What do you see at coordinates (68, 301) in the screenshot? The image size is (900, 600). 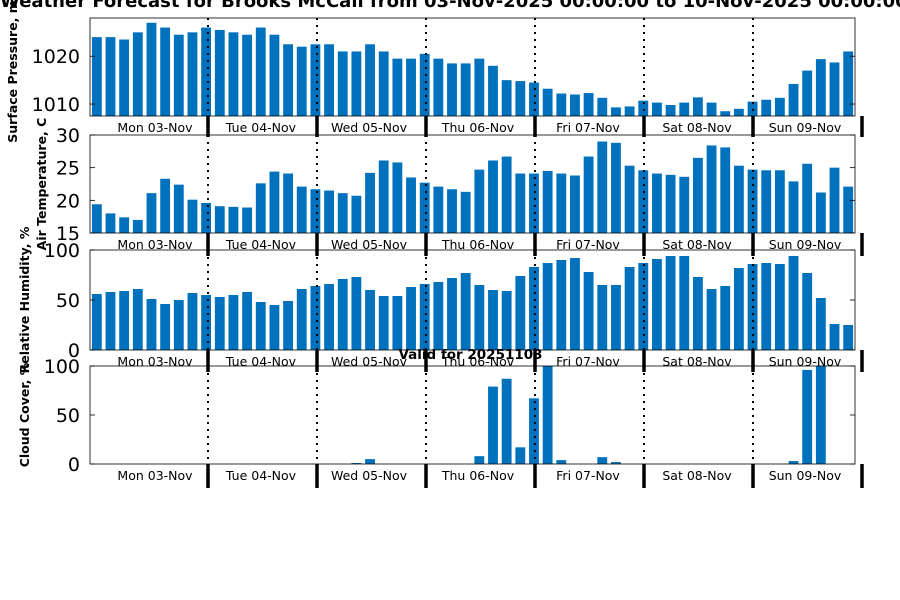 I see `humidity-ytick-label: 50` at bounding box center [68, 301].